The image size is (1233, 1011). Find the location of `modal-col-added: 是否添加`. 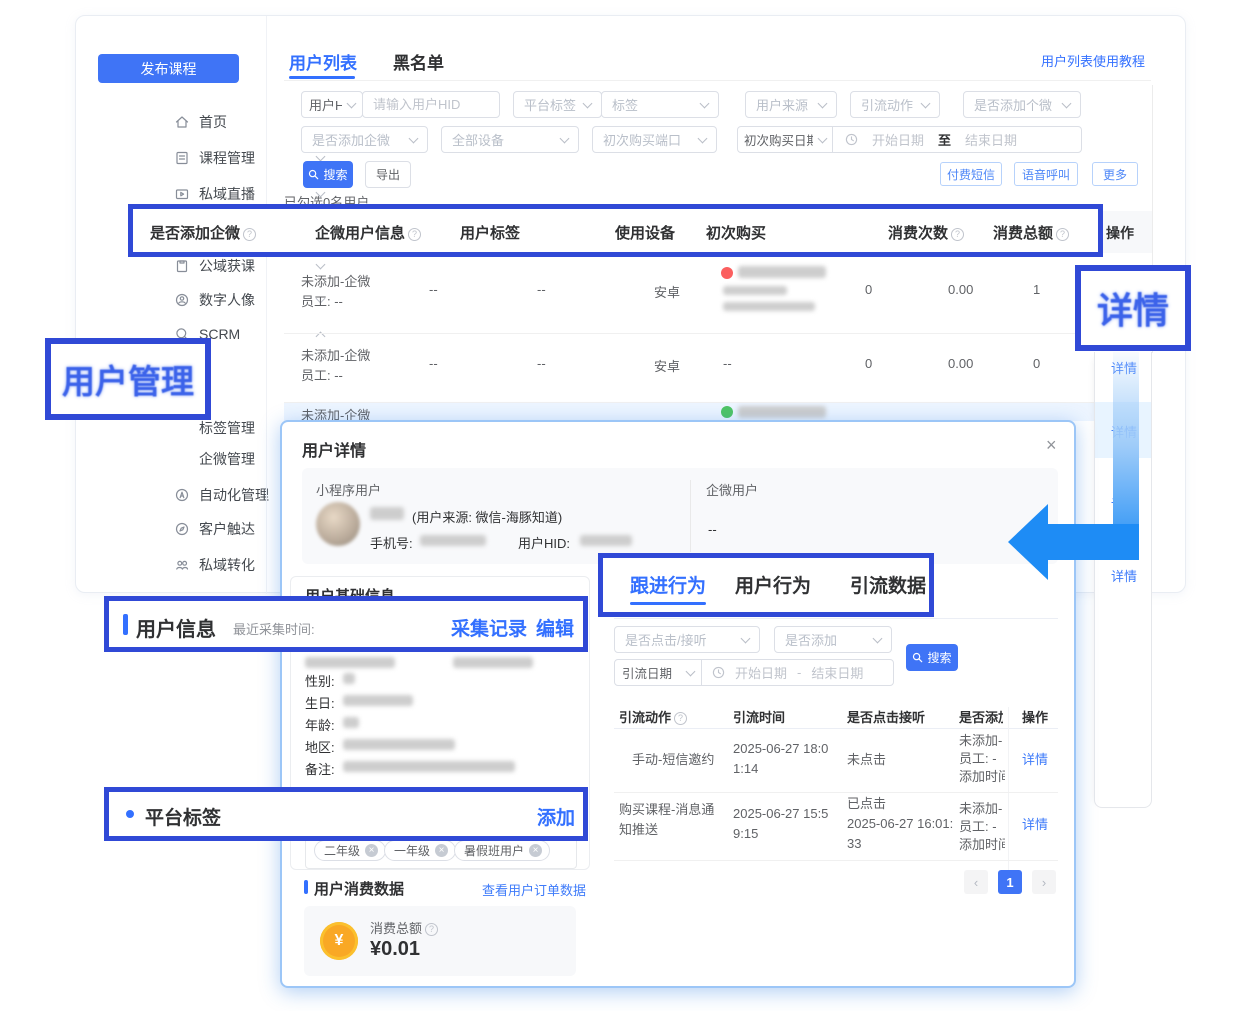

modal-col-added: 是否添加 is located at coordinates (981, 717).